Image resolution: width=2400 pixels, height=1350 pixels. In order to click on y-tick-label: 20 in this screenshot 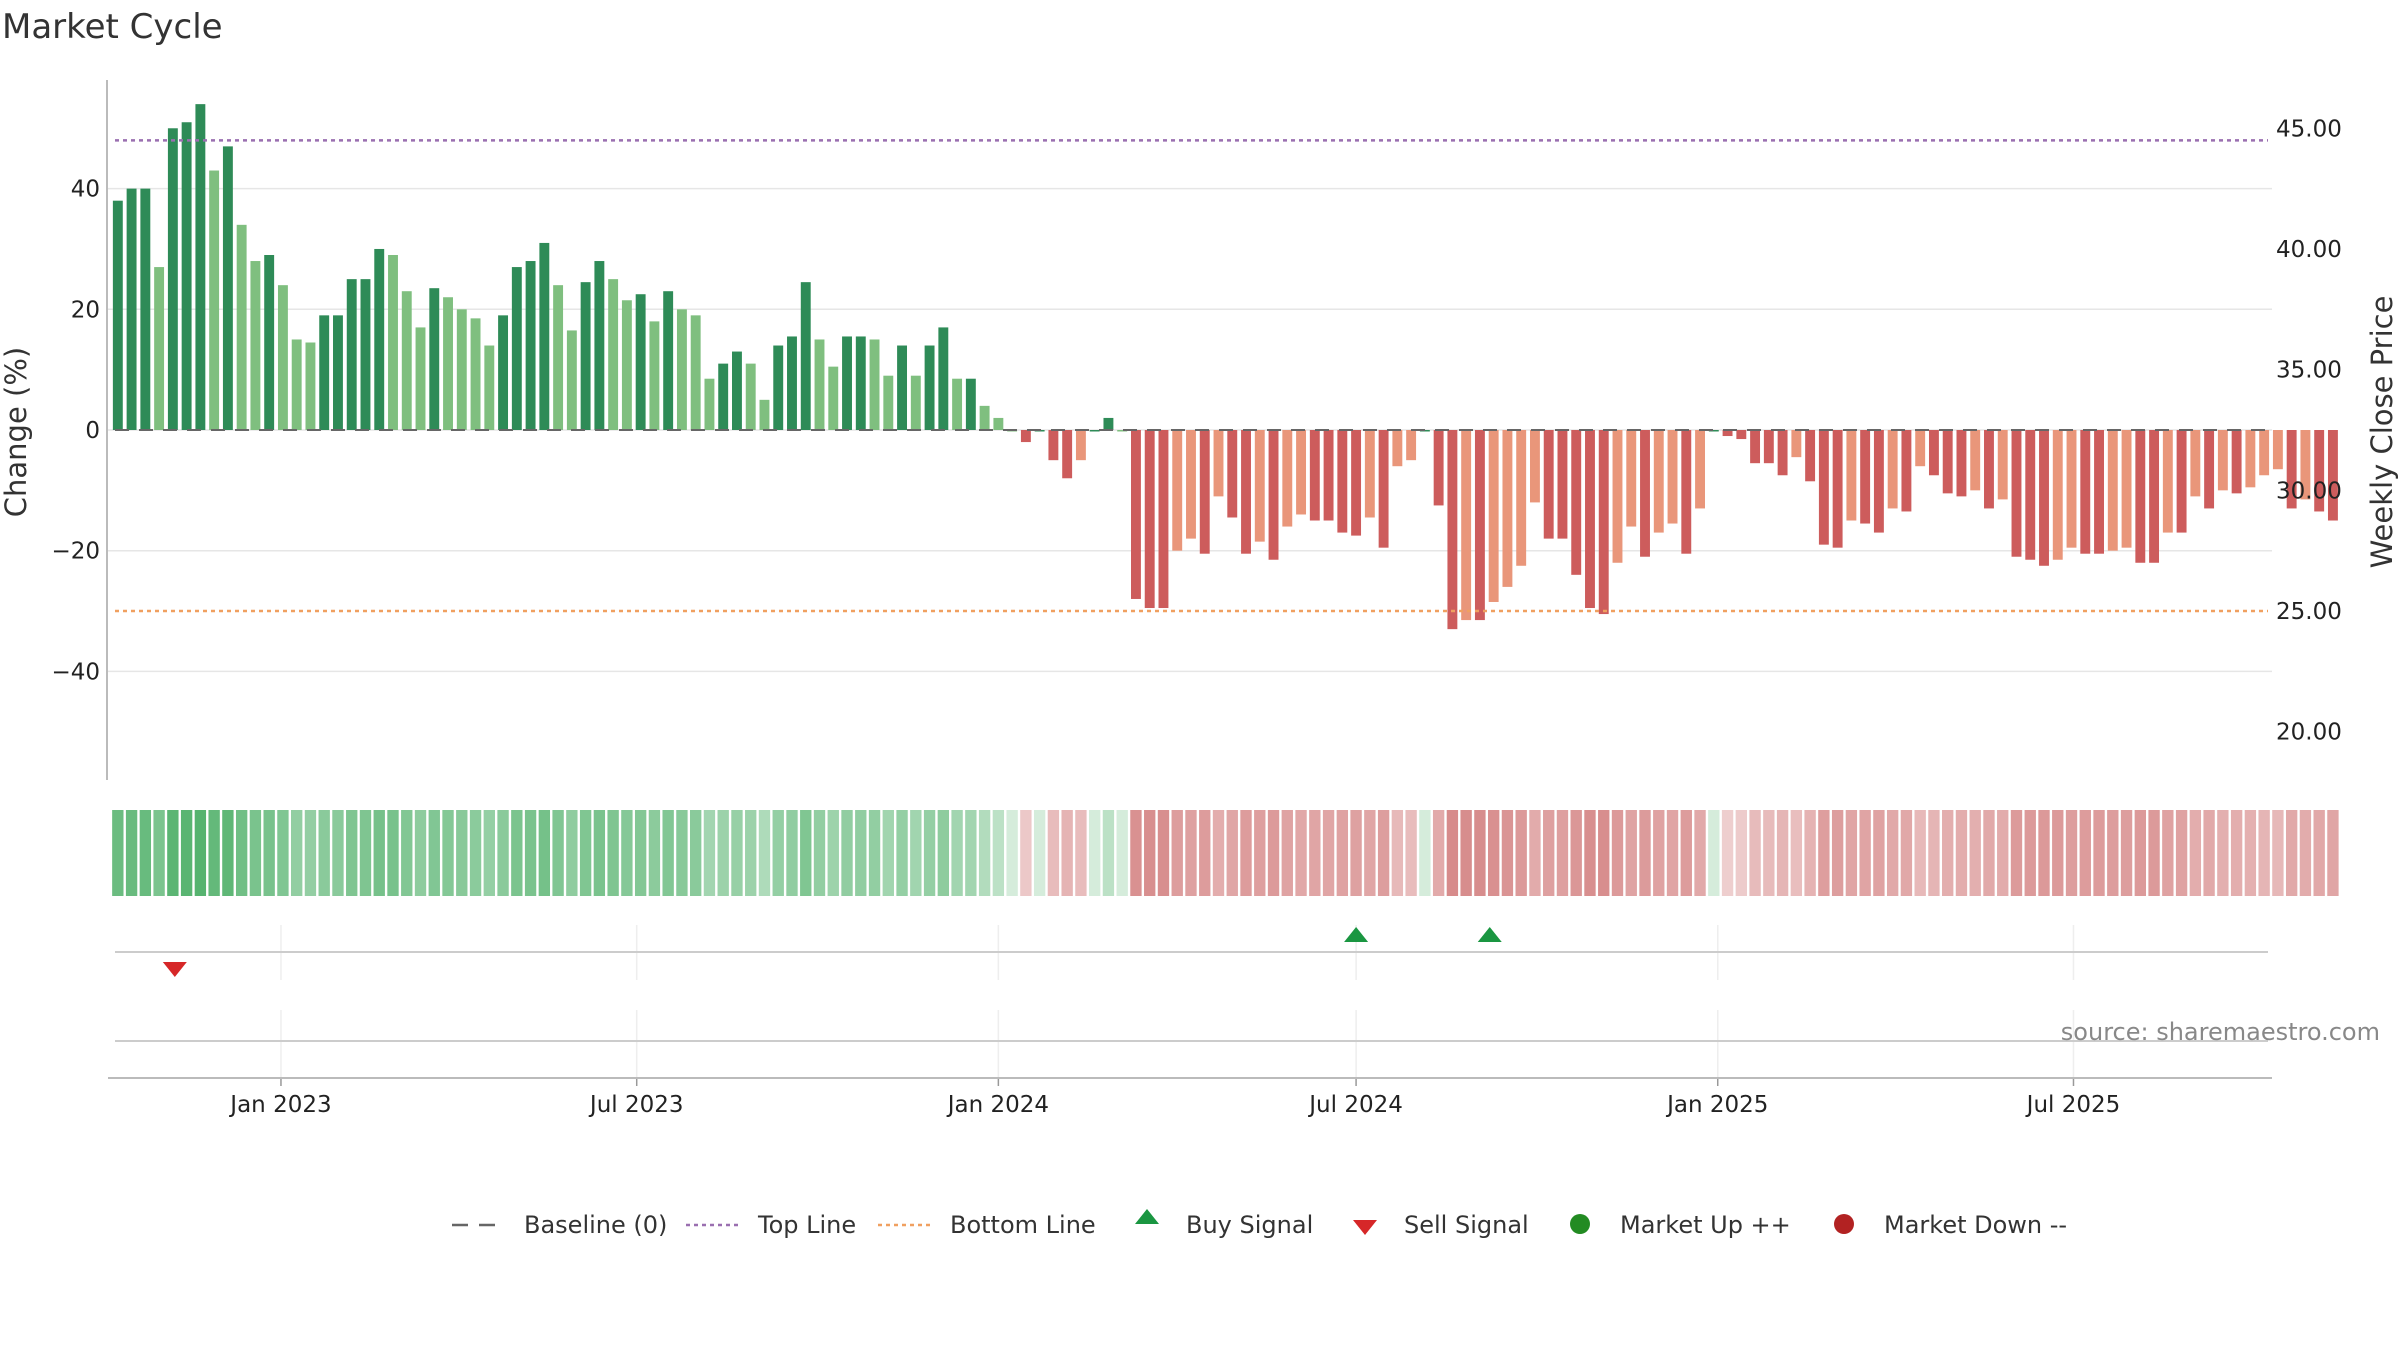, I will do `click(85, 310)`.